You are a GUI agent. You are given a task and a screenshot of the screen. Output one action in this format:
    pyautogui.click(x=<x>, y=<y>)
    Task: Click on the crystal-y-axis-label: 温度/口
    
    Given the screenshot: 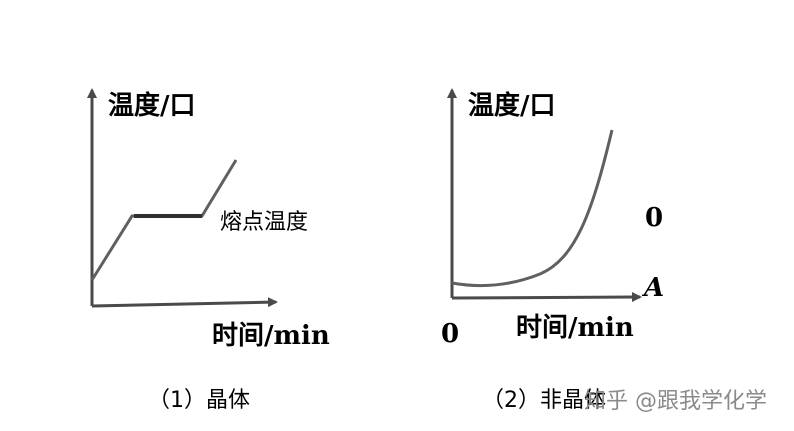 What is the action you would take?
    pyautogui.click(x=152, y=105)
    